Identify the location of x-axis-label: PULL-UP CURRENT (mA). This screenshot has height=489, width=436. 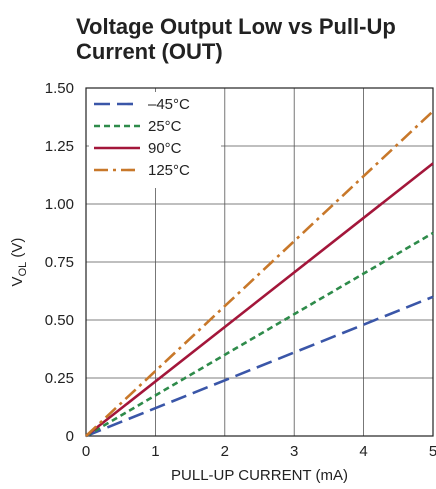
(259, 475).